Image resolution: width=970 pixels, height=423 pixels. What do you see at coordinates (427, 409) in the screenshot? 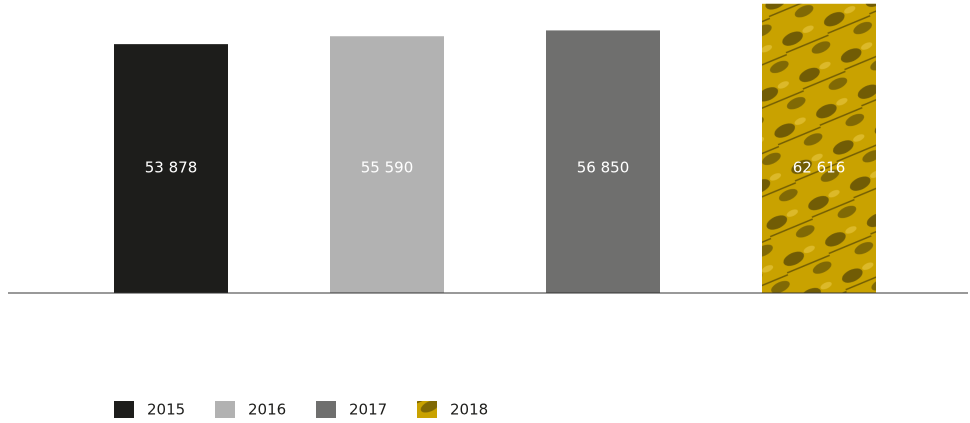
I see `legend-swatch-texture` at bounding box center [427, 409].